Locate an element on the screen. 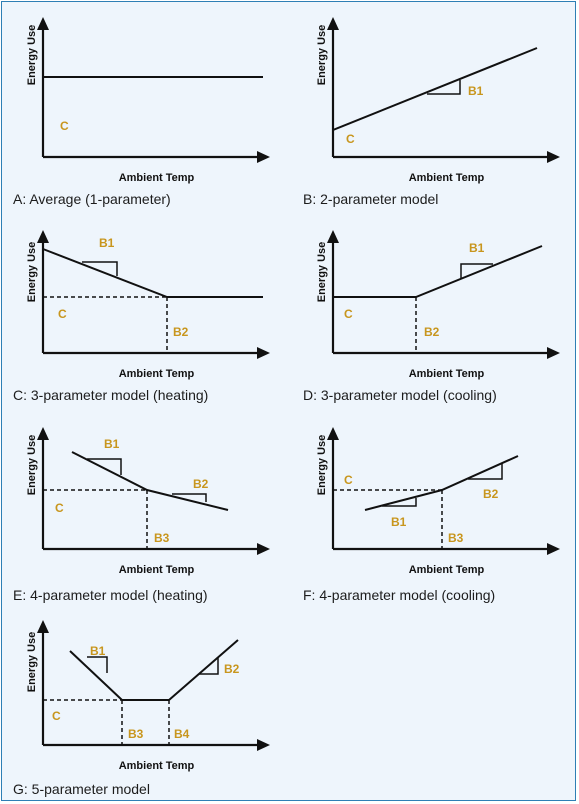 This screenshot has width=579, height=804. panel-caption: B: 2-parameter model is located at coordinates (370, 199).